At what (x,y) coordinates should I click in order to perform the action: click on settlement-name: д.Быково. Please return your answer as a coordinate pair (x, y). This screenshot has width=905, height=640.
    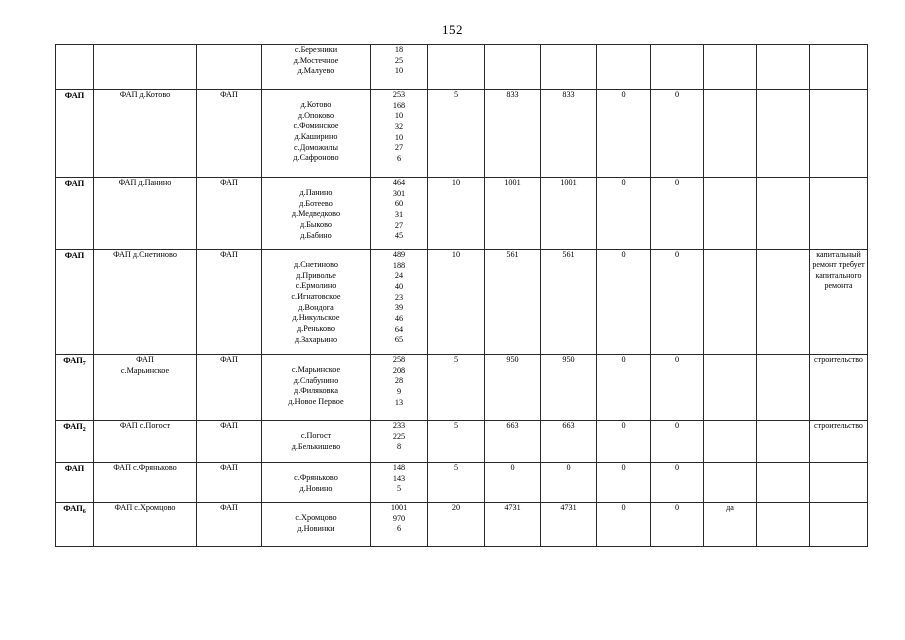
    Looking at the image, I should click on (316, 224).